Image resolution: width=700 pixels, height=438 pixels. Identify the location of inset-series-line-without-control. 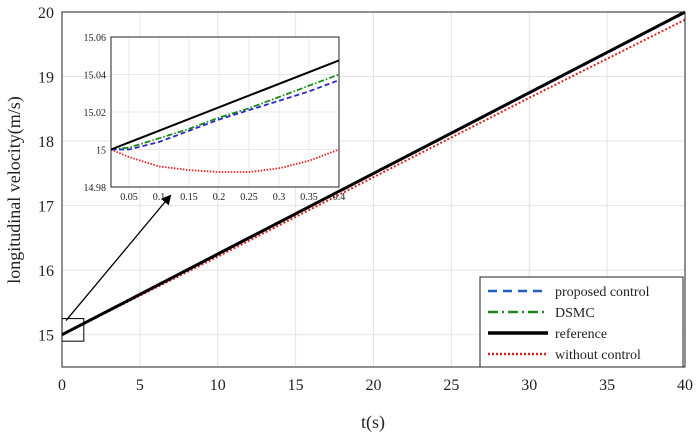
(225, 160).